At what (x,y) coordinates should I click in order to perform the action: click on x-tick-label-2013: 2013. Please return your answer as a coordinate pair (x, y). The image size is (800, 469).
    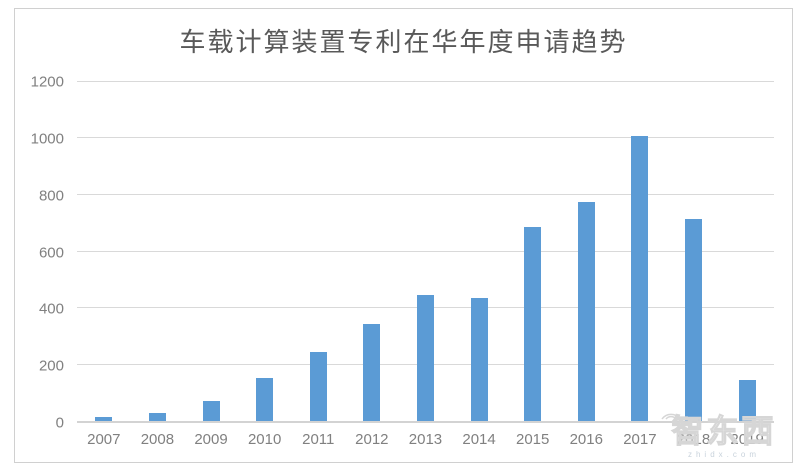
    Looking at the image, I should click on (425, 439).